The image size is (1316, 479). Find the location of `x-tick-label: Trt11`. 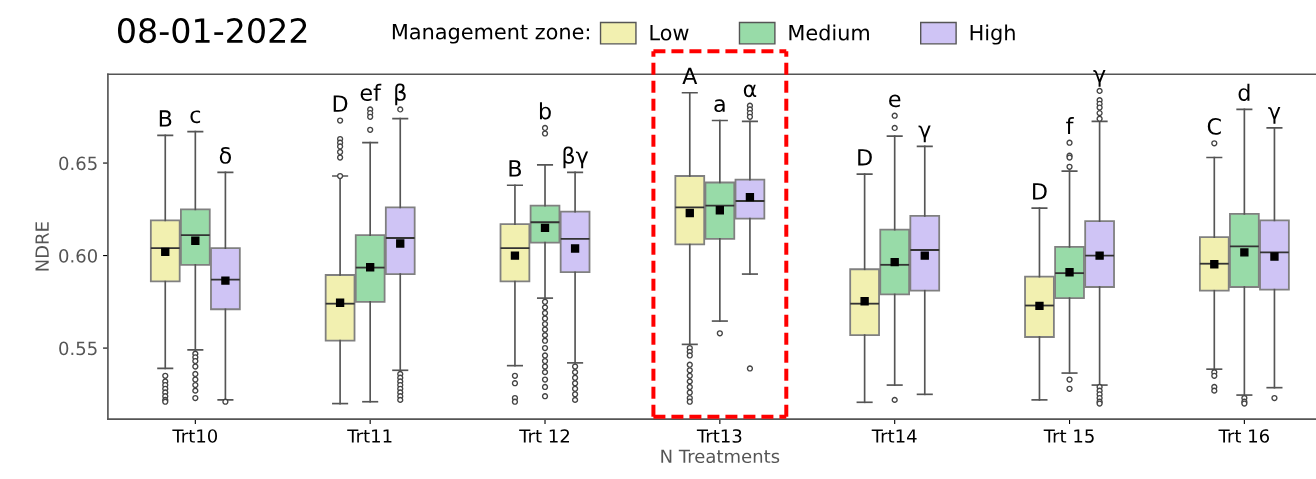

x-tick-label: Trt11 is located at coordinates (369, 436).